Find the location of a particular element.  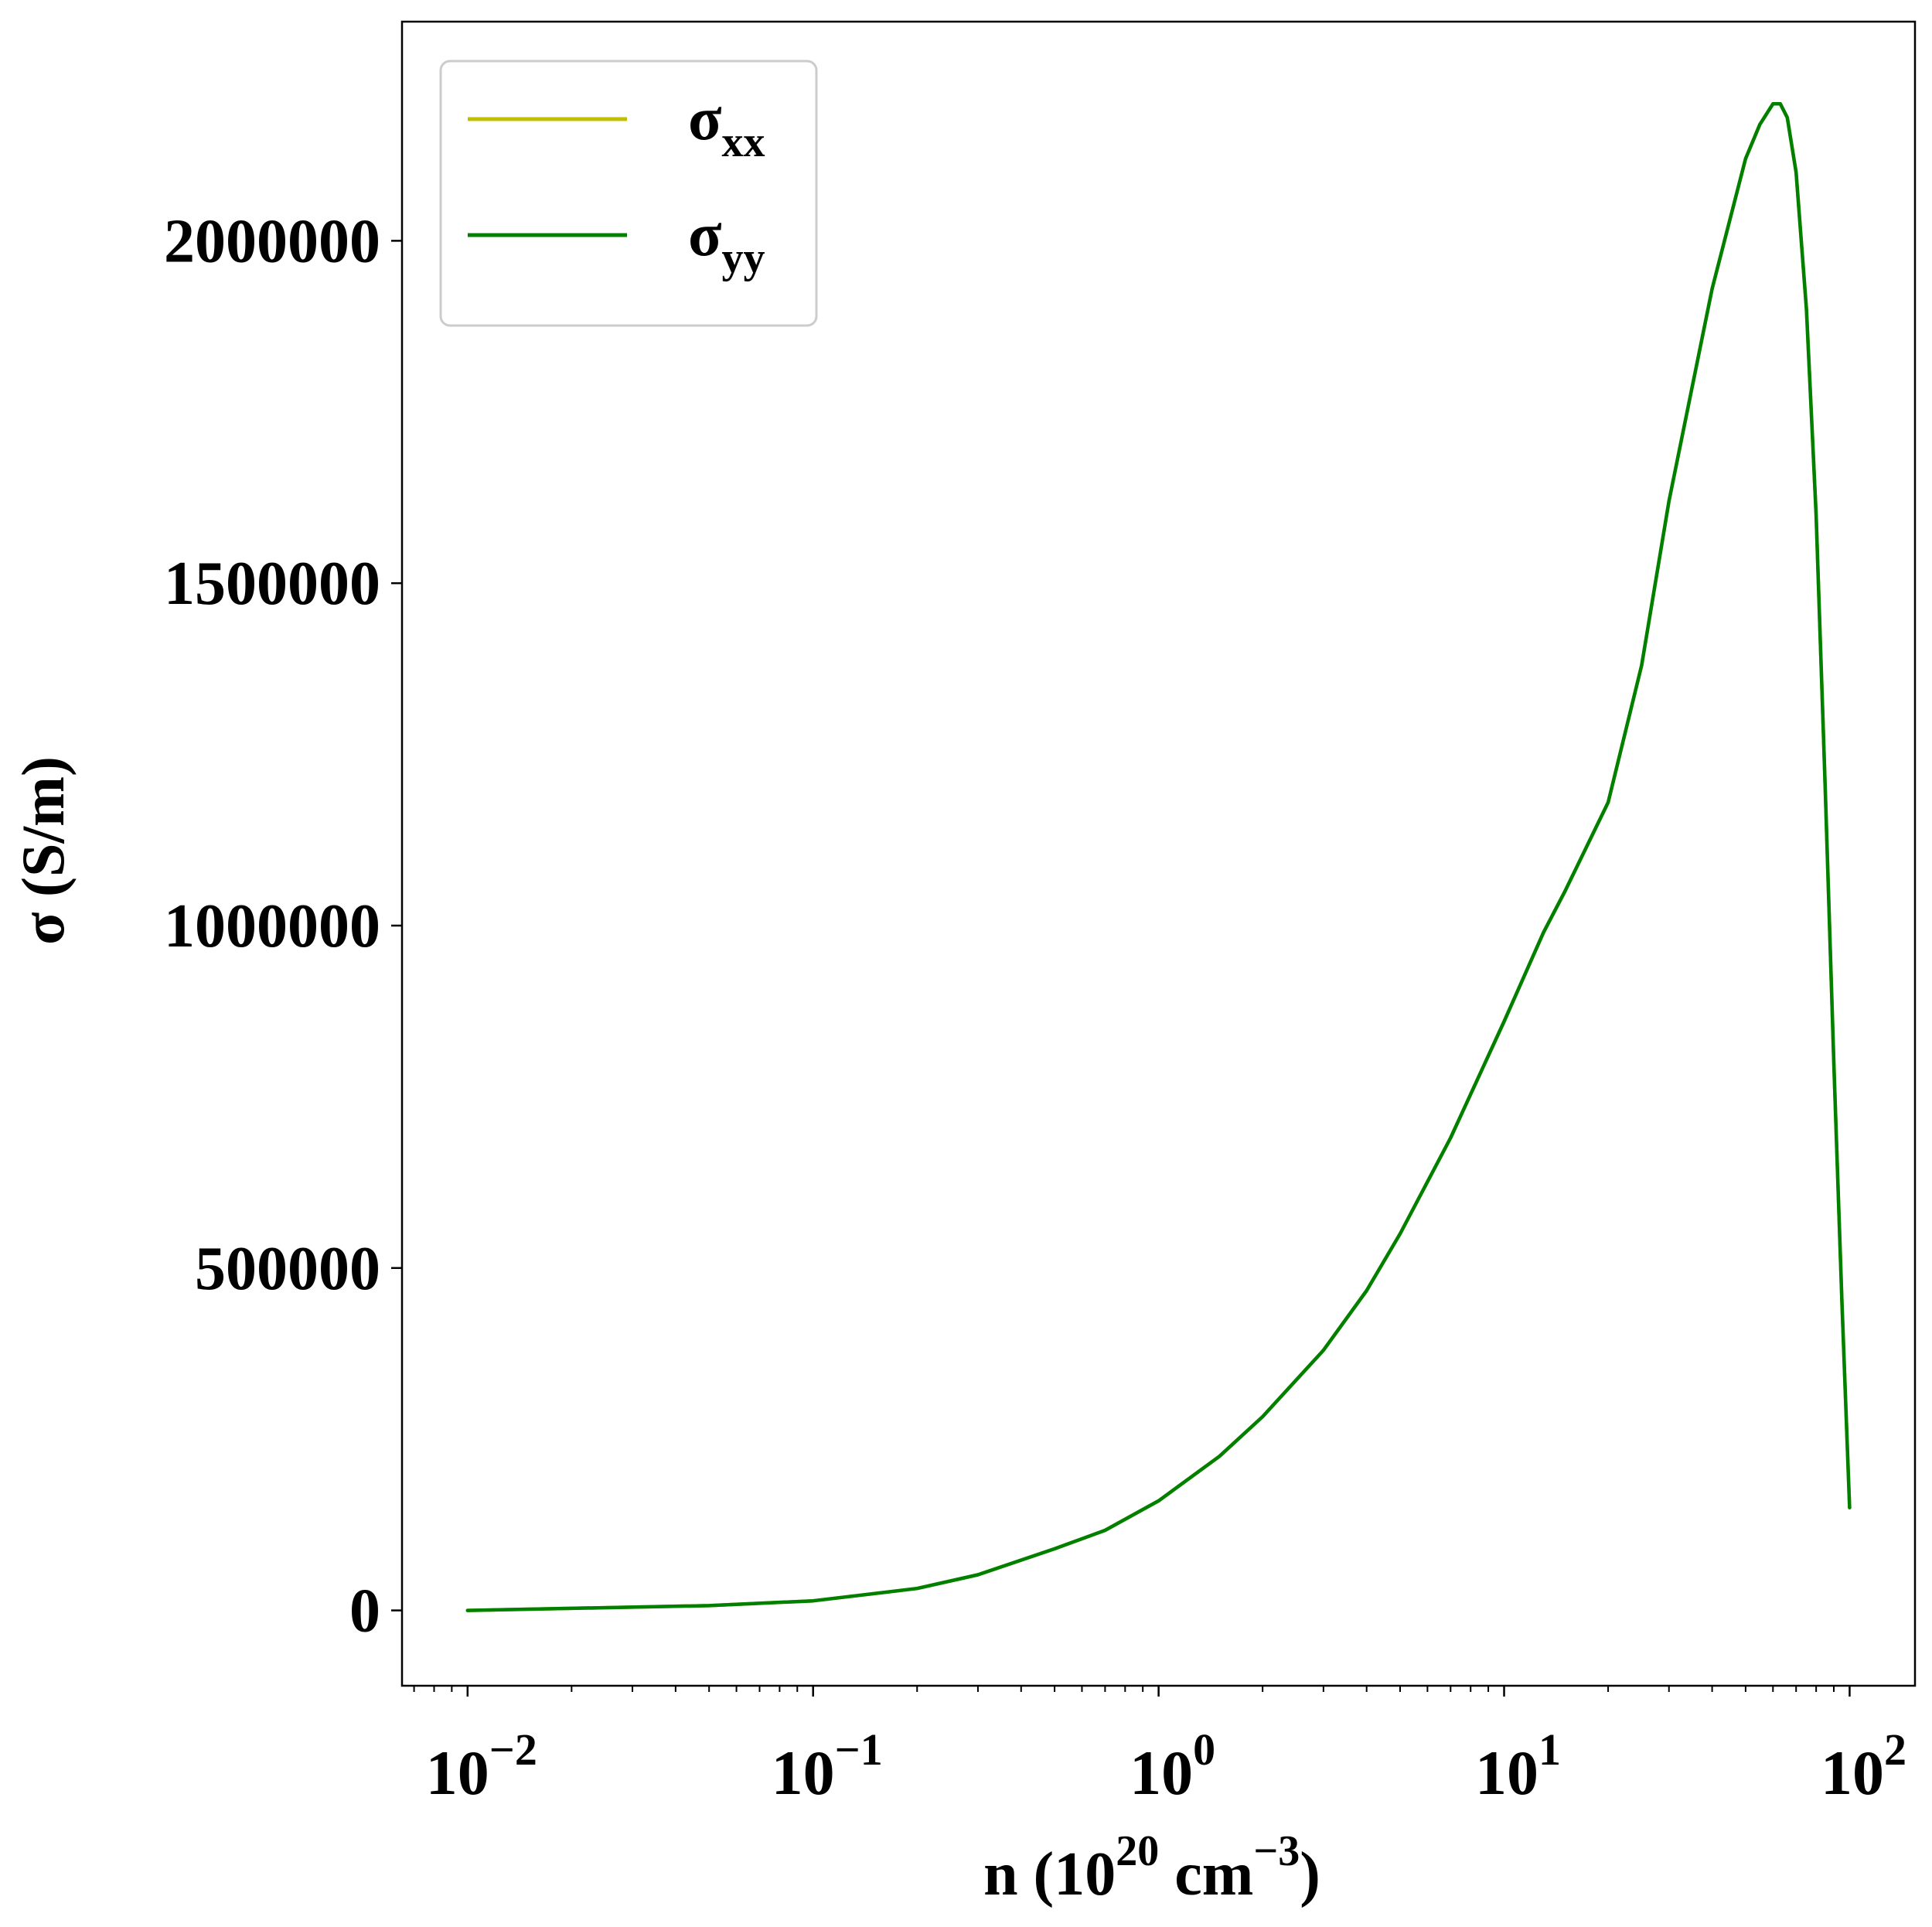

x-tick-label-exponent: 1 is located at coordinates (1549, 1749).